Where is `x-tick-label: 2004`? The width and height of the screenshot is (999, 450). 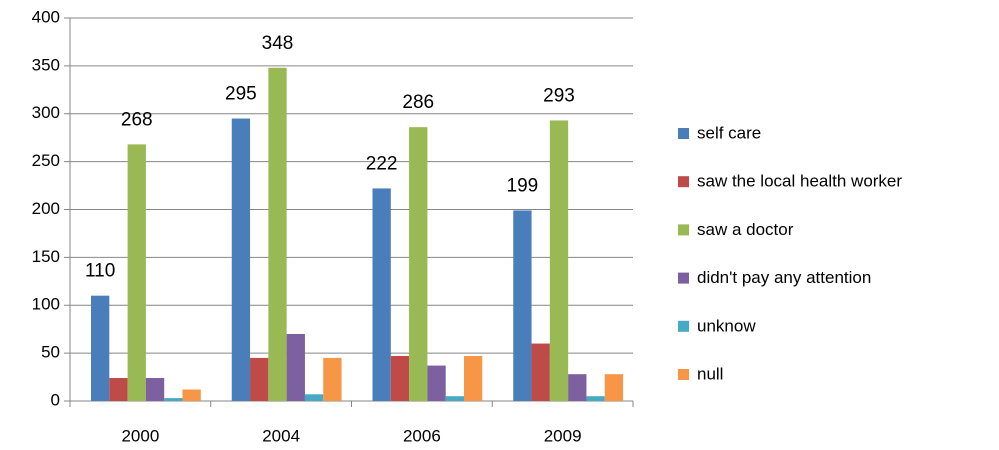
x-tick-label: 2004 is located at coordinates (281, 435).